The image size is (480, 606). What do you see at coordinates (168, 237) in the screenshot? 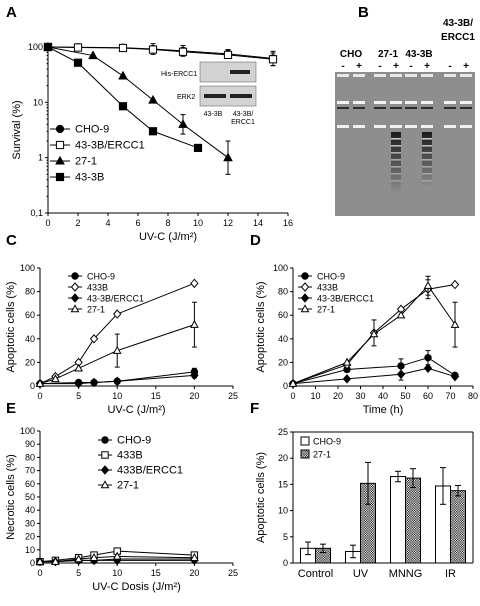
I see `x-axis-title: UV-C (J/m²)` at bounding box center [168, 237].